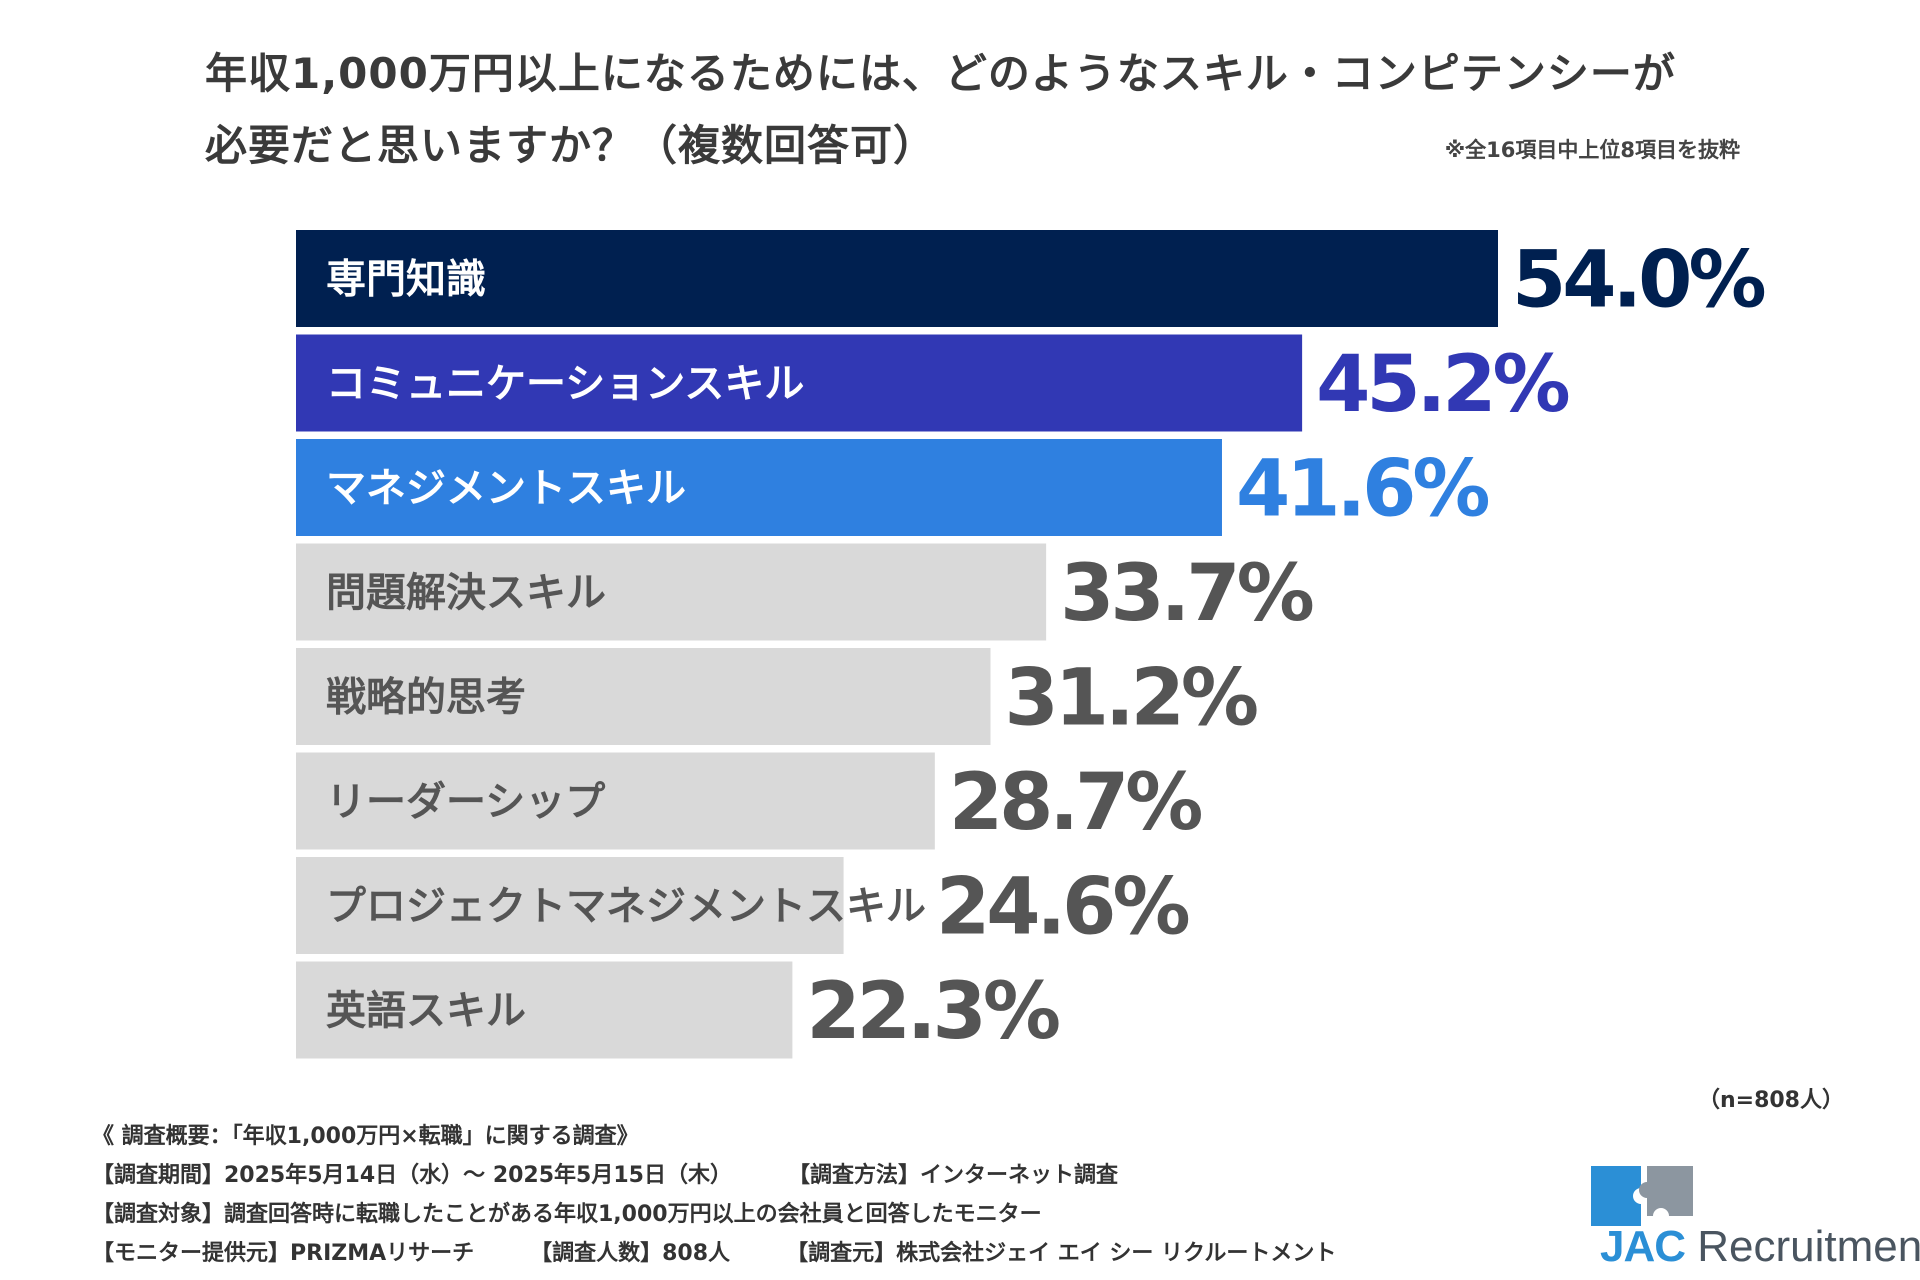 The image size is (1920, 1280). I want to click on bar-label-4: 問題解決スキル, so click(466, 593).